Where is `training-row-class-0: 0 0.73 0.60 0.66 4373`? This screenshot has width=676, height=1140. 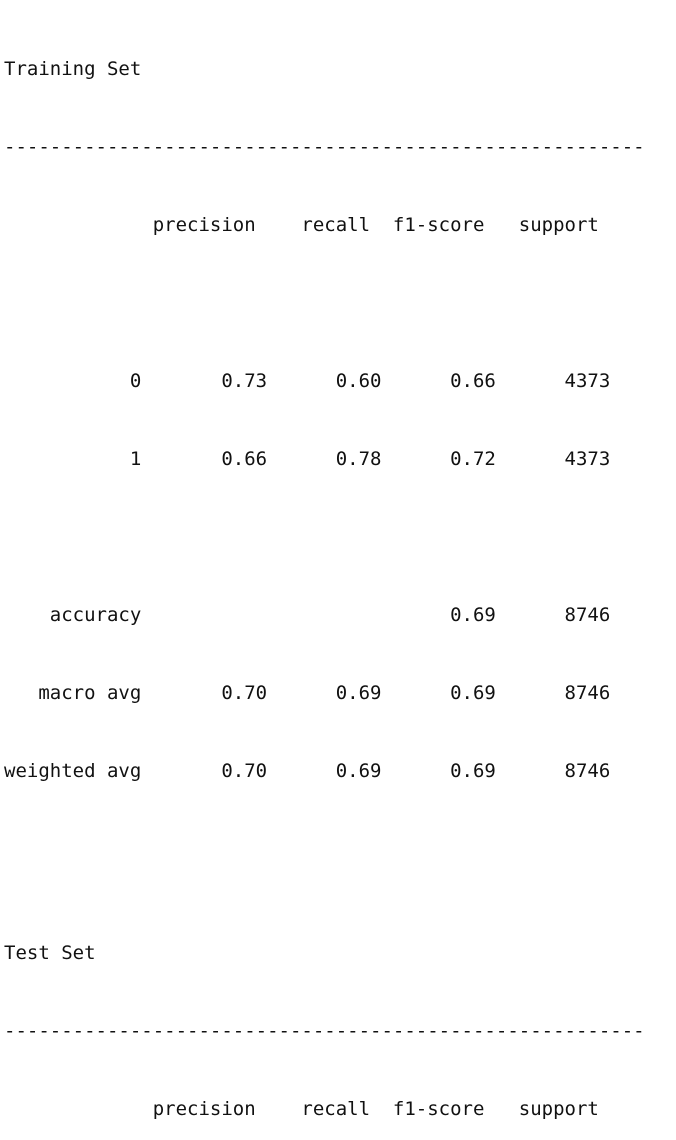
training-row-class-0: 0 0.73 0.60 0.66 4373 is located at coordinates (307, 381).